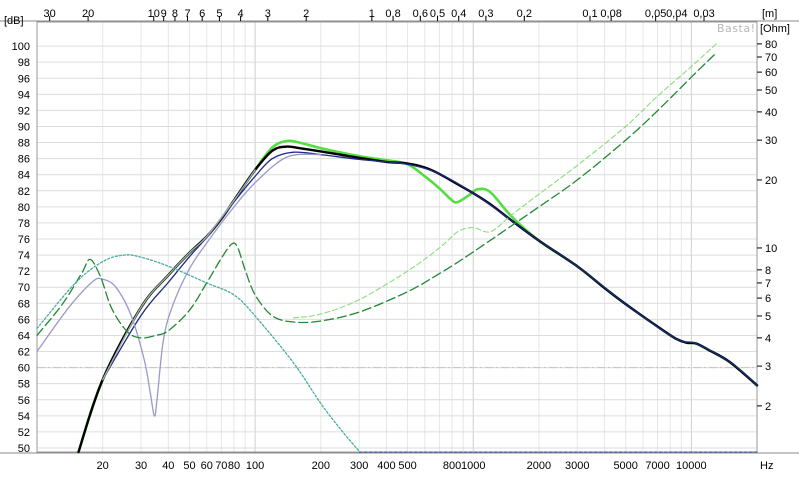 The height and width of the screenshot is (485, 799). What do you see at coordinates (703, 14) in the screenshot?
I see `top-tick-label: 0,03` at bounding box center [703, 14].